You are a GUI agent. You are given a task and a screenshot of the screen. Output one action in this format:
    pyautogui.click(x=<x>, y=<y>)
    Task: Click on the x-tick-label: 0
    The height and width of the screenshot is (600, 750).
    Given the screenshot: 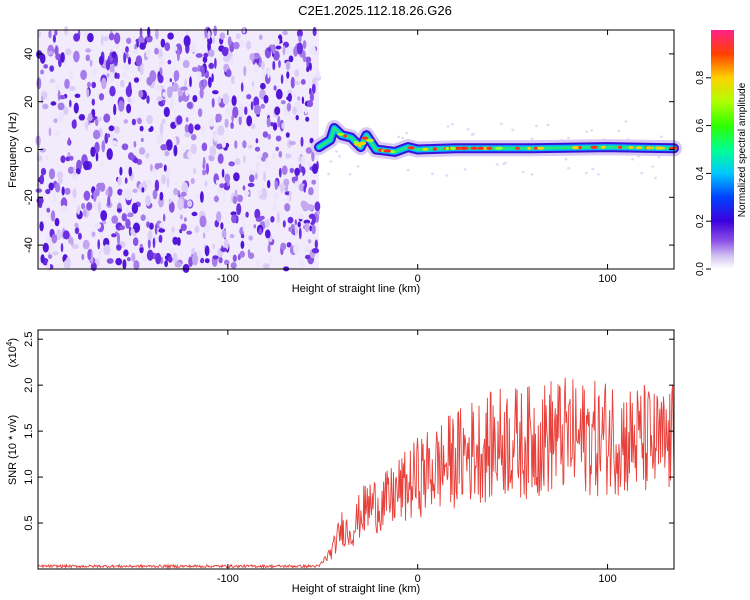 What is the action you would take?
    pyautogui.click(x=418, y=579)
    